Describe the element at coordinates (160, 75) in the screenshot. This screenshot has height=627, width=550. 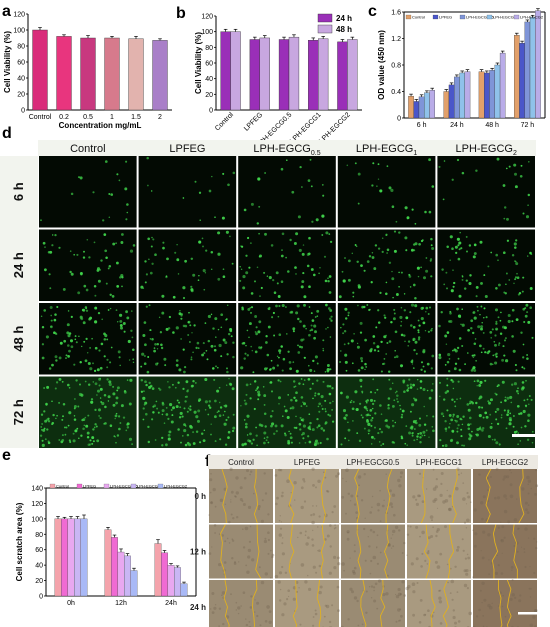
I see `bar` at that location.